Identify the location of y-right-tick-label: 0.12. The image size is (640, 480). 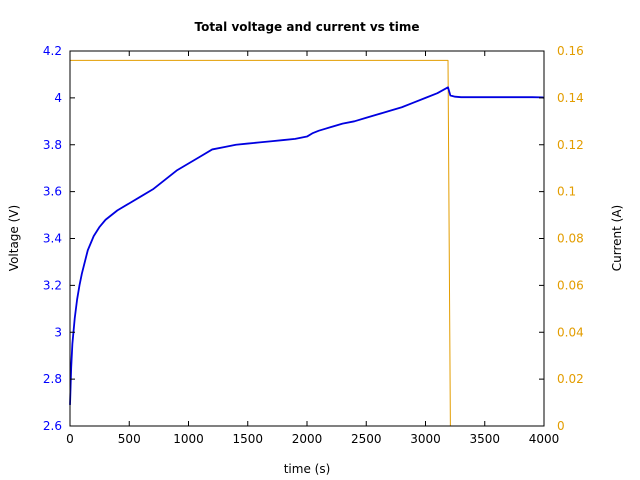
(570, 145).